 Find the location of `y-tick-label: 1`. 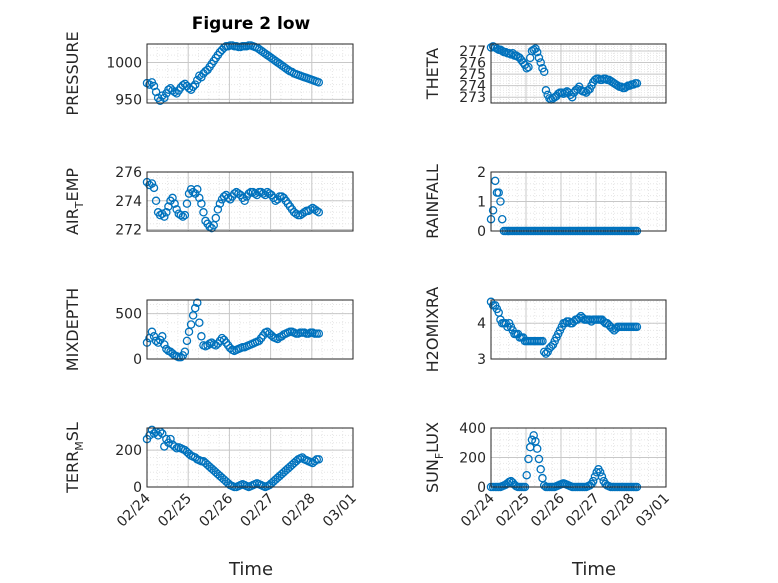

y-tick-label: 1 is located at coordinates (481, 203).